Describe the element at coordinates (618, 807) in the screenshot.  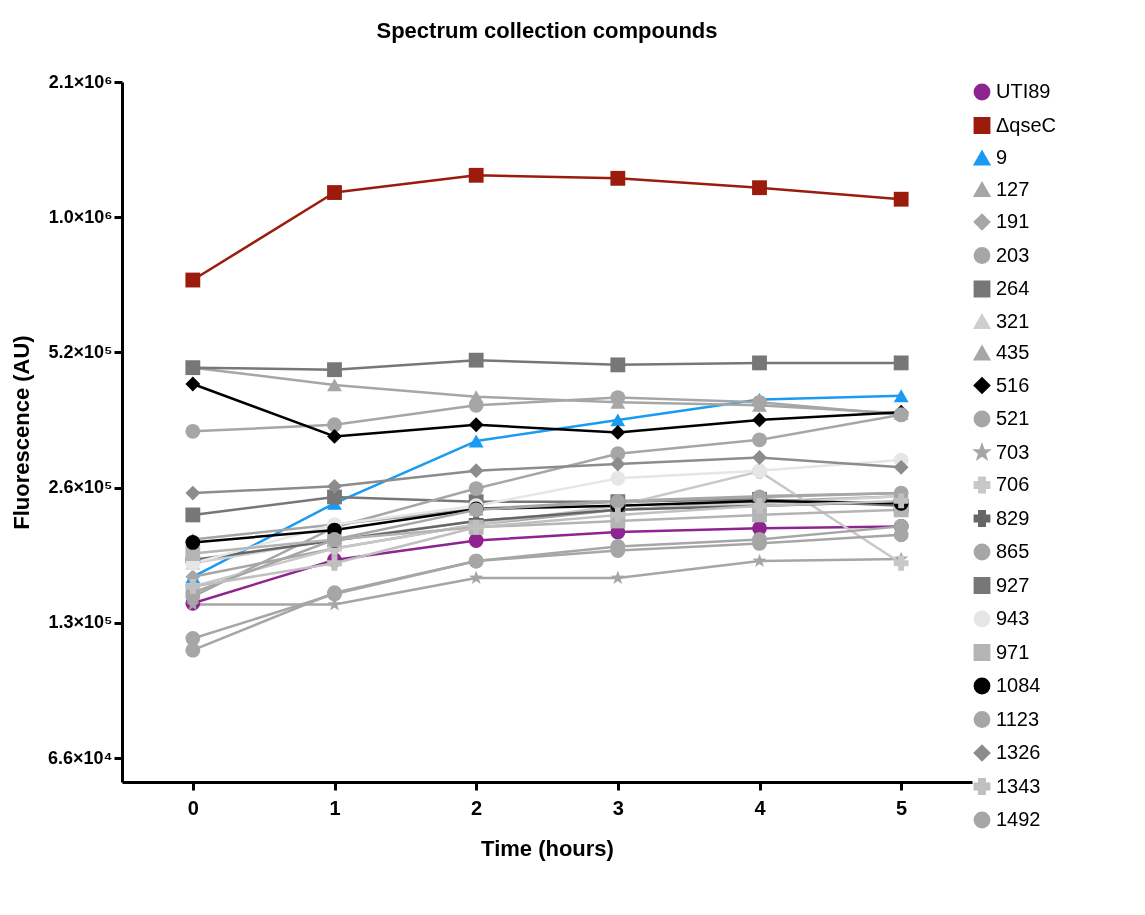
I see `x-tick-label: 3` at that location.